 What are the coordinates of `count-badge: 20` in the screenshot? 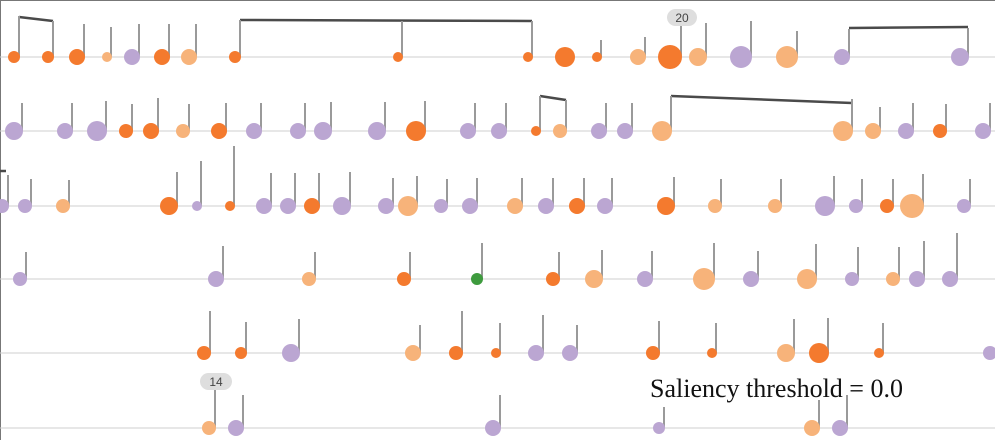 It's located at (682, 17).